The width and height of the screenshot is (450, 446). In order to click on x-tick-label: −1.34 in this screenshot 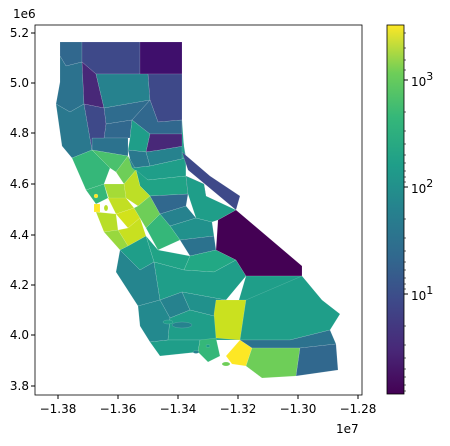, I will do `click(178, 409)`.